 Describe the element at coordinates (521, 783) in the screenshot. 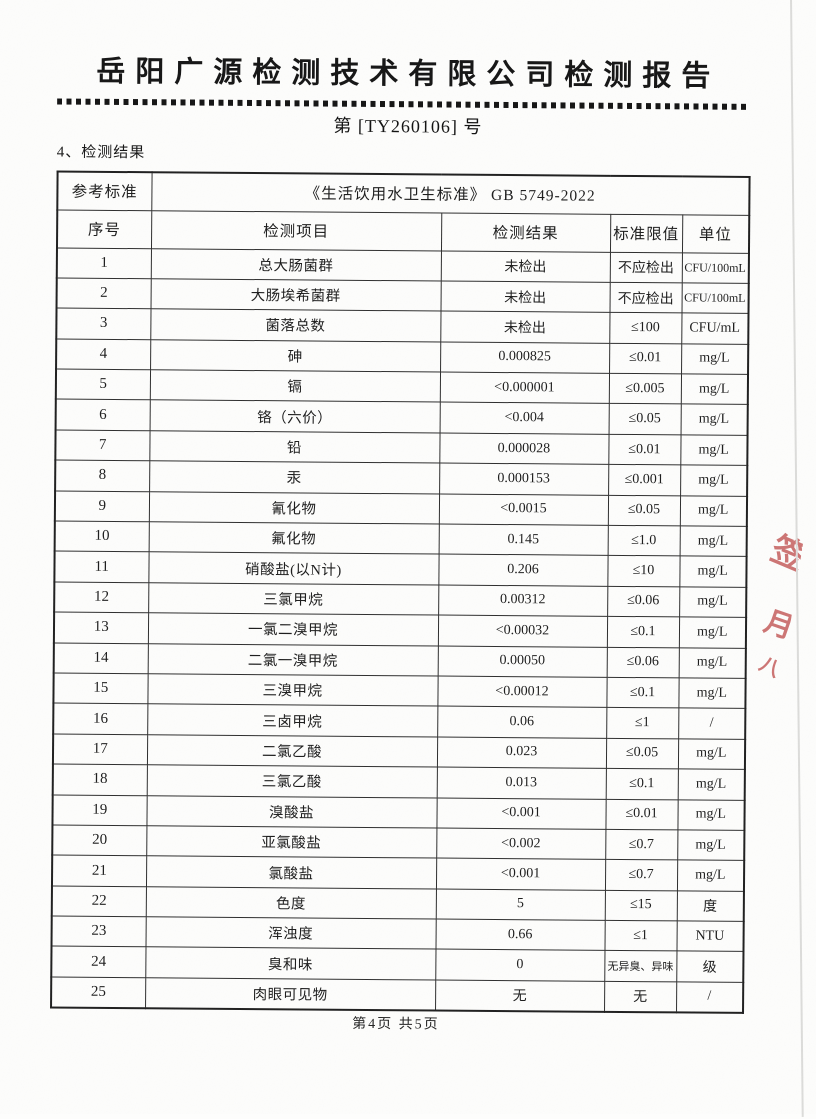

I see `cell-result: 0.013` at that location.